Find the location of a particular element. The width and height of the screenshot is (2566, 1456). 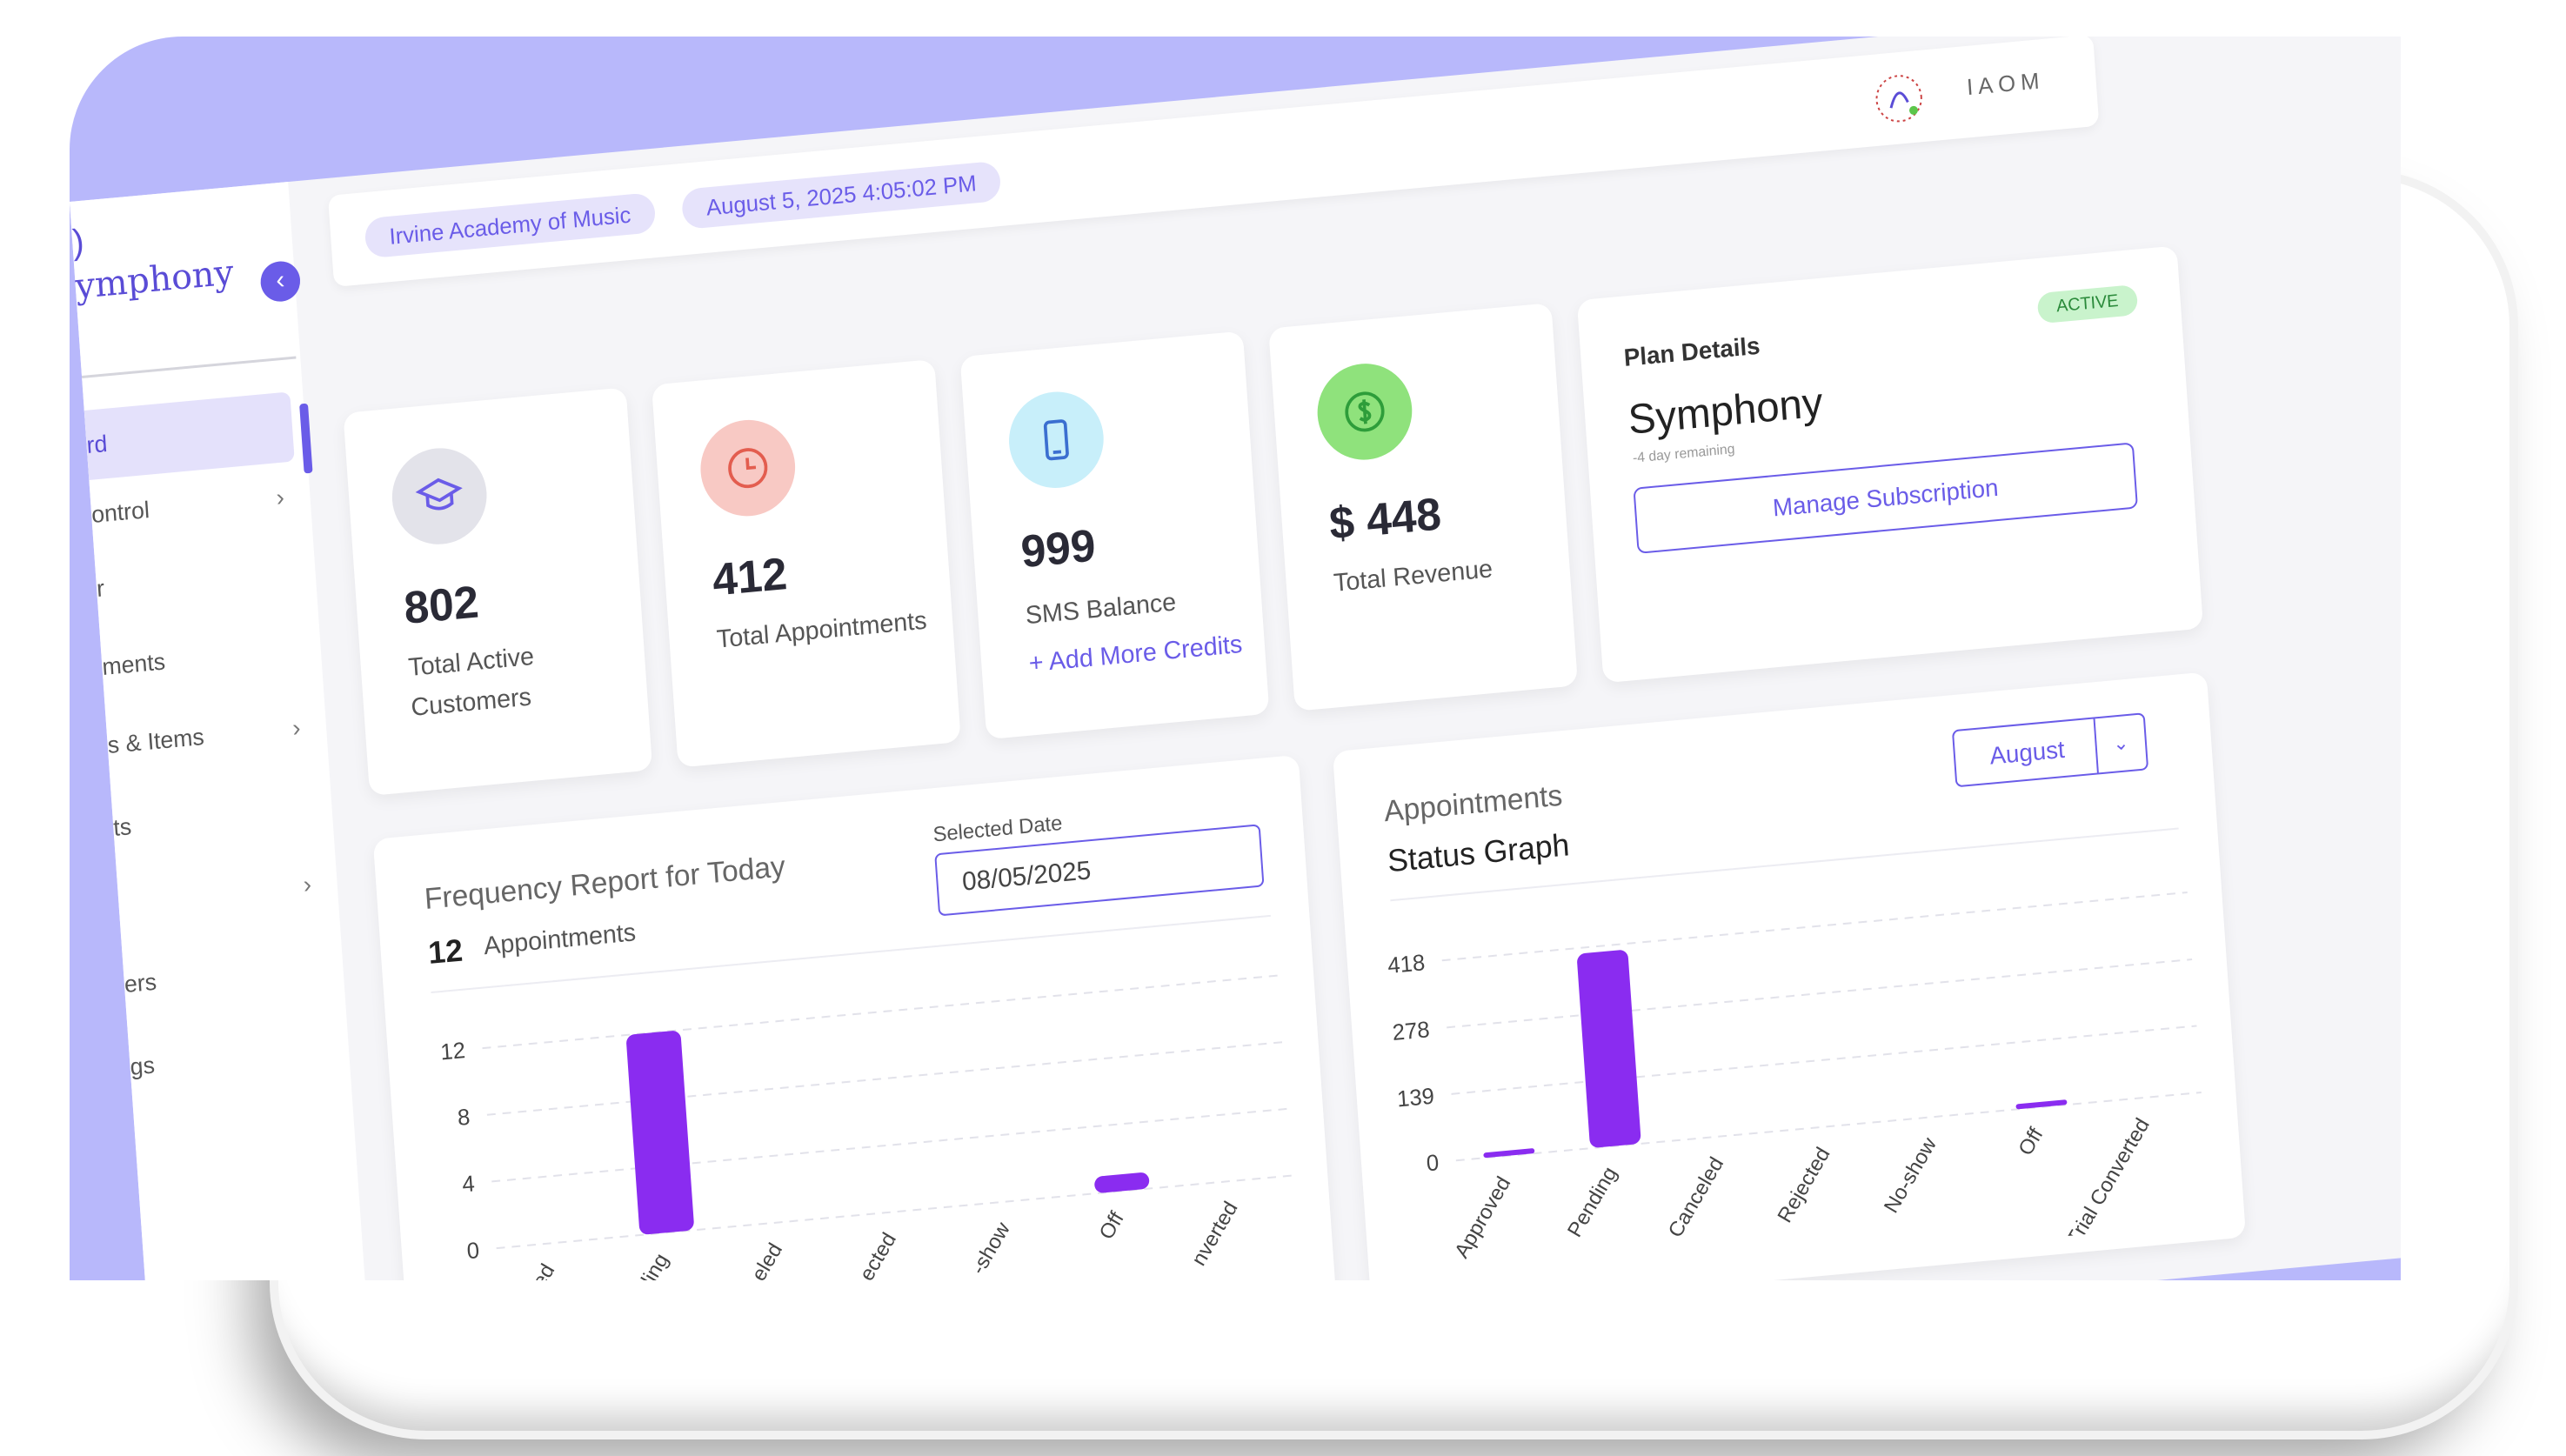

y-tick-label: 418 is located at coordinates (1407, 964).